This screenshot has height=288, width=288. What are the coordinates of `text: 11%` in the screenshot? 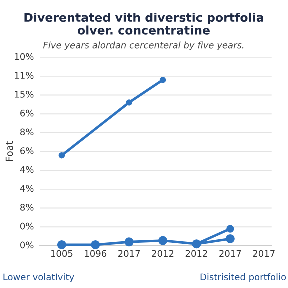 It's located at (24, 76).